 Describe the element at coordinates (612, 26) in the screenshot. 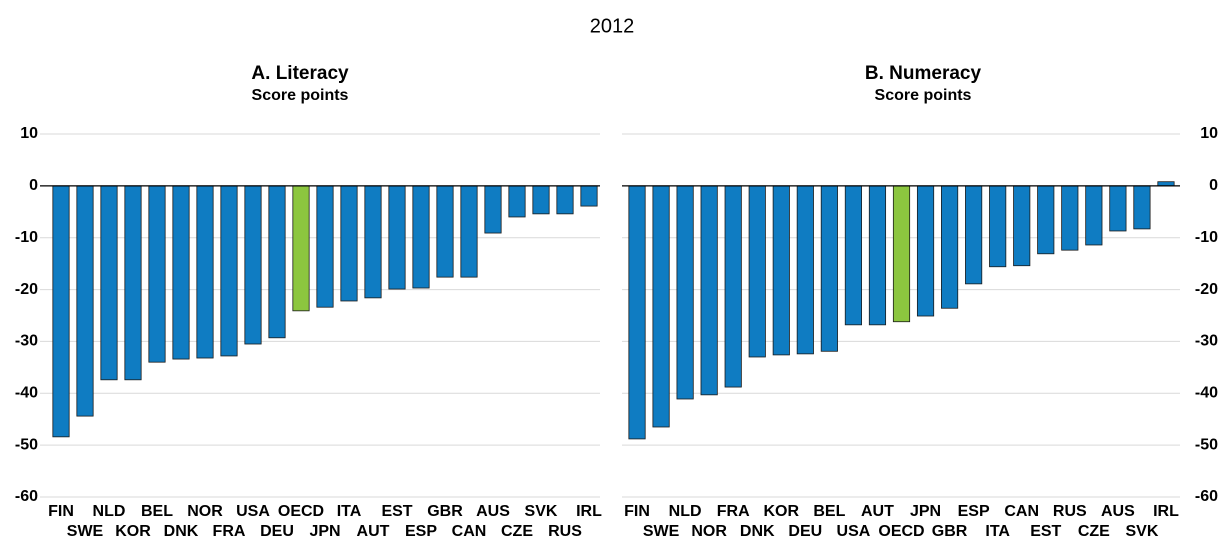

I see `figure-title: 2012` at that location.